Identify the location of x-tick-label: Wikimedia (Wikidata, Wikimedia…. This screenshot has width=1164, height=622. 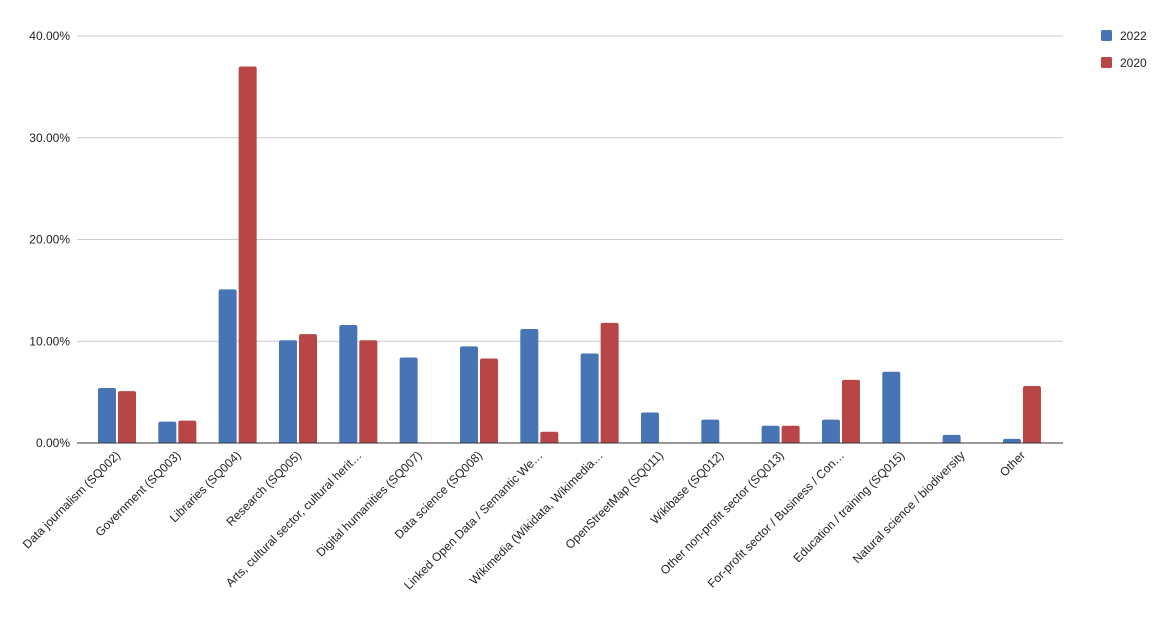
(536, 517).